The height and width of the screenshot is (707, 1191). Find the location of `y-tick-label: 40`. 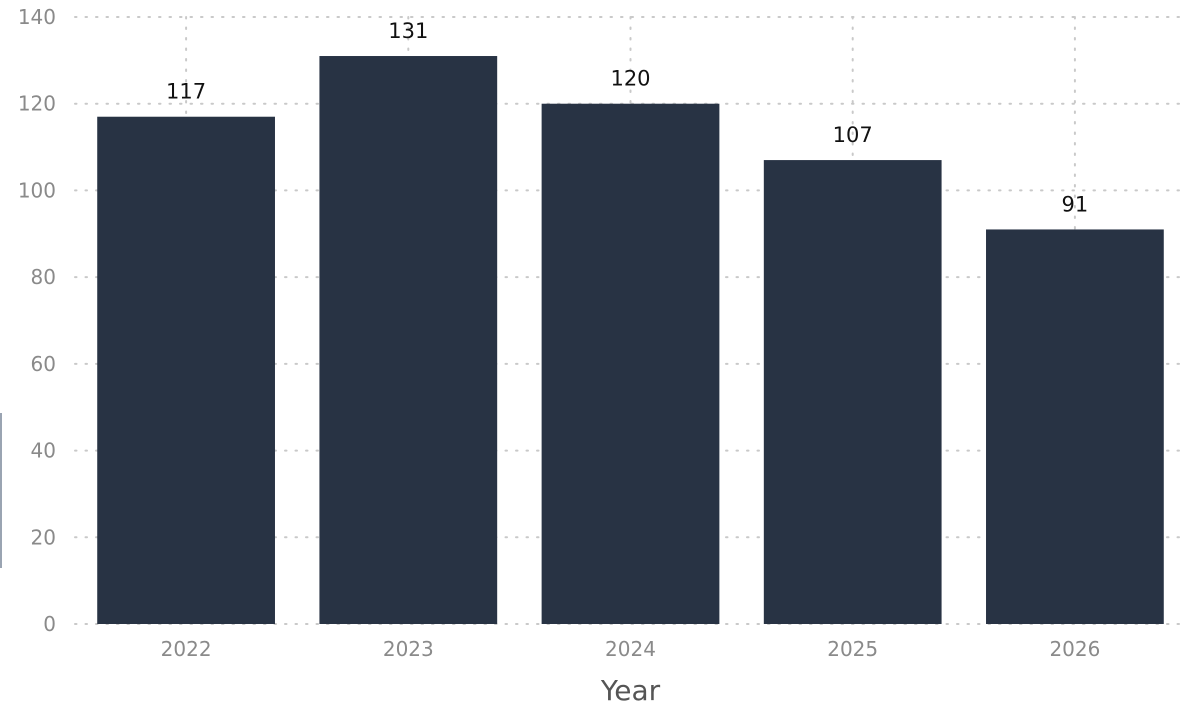

y-tick-label: 40 is located at coordinates (43, 451).